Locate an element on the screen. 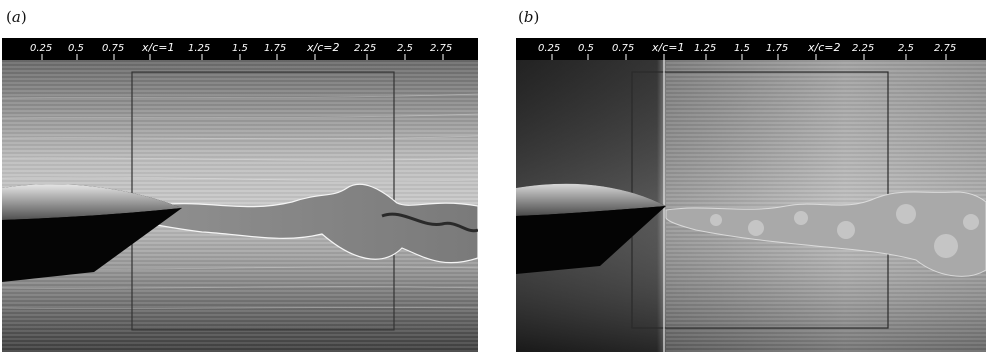 The height and width of the screenshot is (352, 989). scale-ticks-a is located at coordinates (242, 57).